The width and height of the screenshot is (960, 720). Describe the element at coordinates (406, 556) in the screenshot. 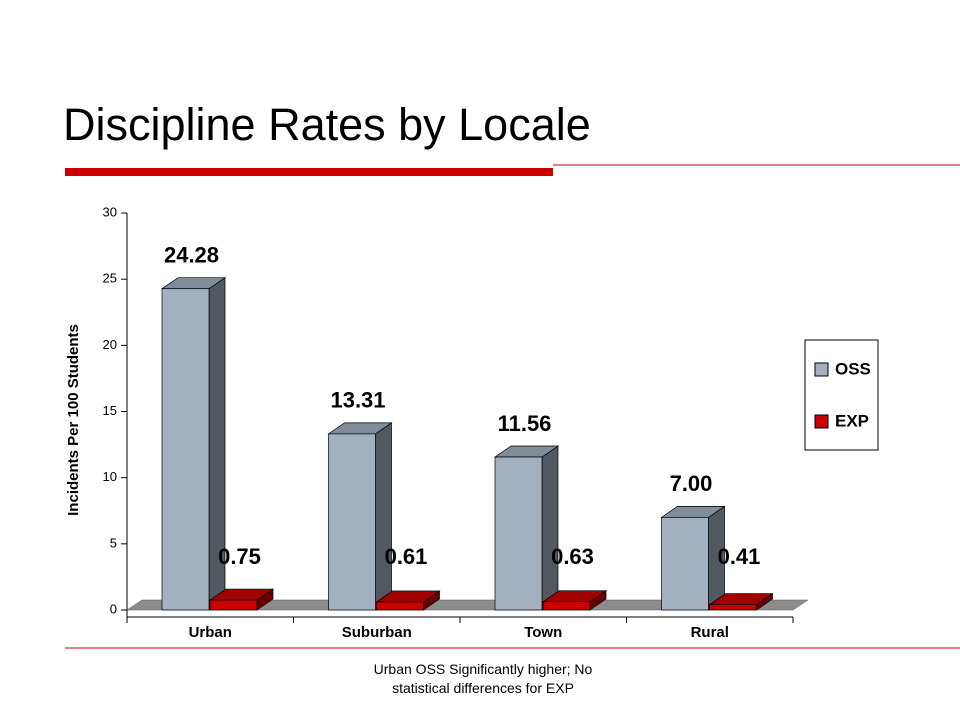

I see `value-label: 0.61` at that location.